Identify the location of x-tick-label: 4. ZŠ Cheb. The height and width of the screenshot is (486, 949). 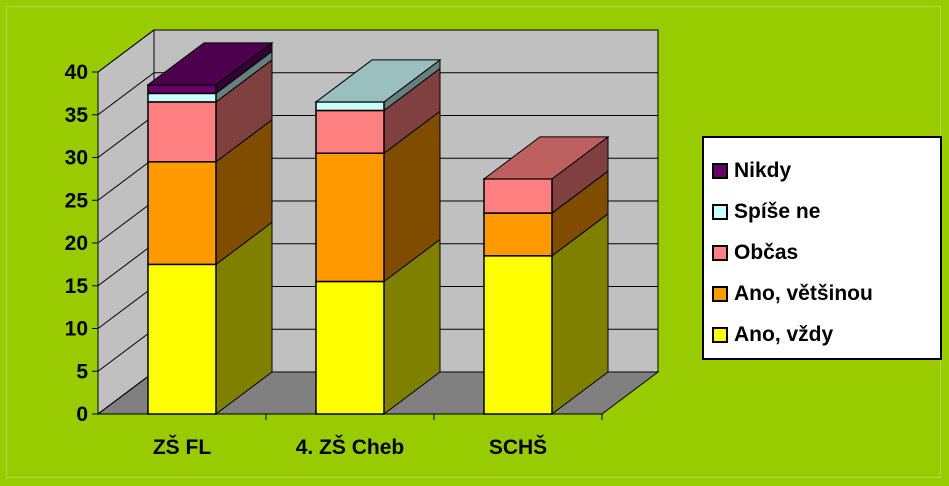
(350, 447).